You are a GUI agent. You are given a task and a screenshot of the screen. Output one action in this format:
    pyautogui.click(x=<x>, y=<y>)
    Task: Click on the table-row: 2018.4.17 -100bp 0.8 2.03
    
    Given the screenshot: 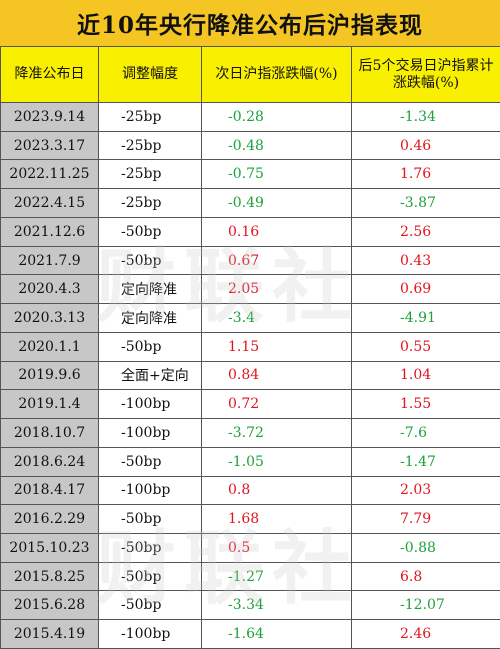 What is the action you would take?
    pyautogui.click(x=250, y=490)
    